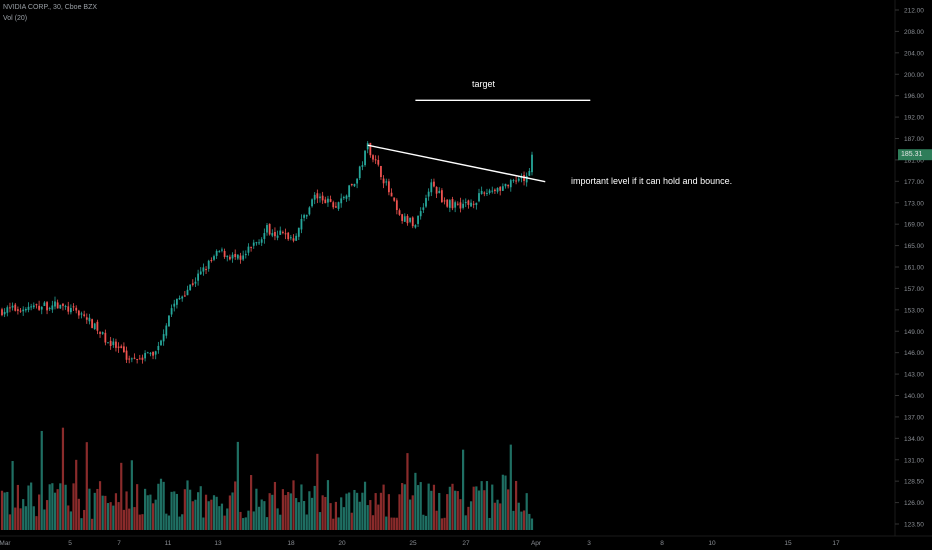 This screenshot has height=550, width=932. Describe the element at coordinates (267, 478) in the screenshot. I see `volume-bars` at that location.